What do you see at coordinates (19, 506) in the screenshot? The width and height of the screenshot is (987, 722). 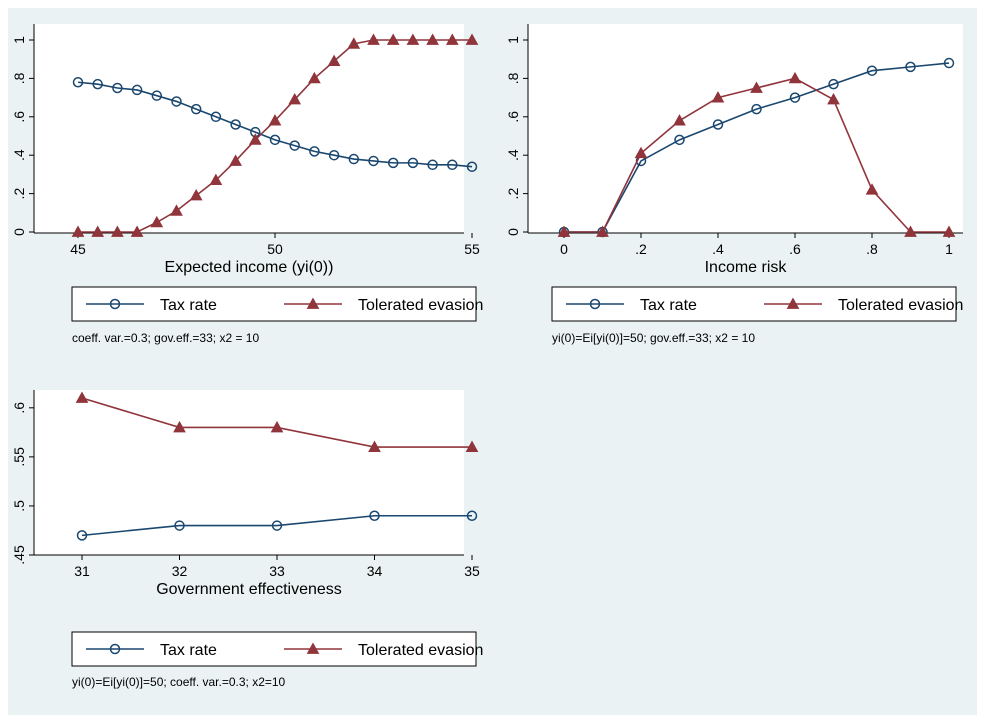 I see `y-tick-label: .5` at bounding box center [19, 506].